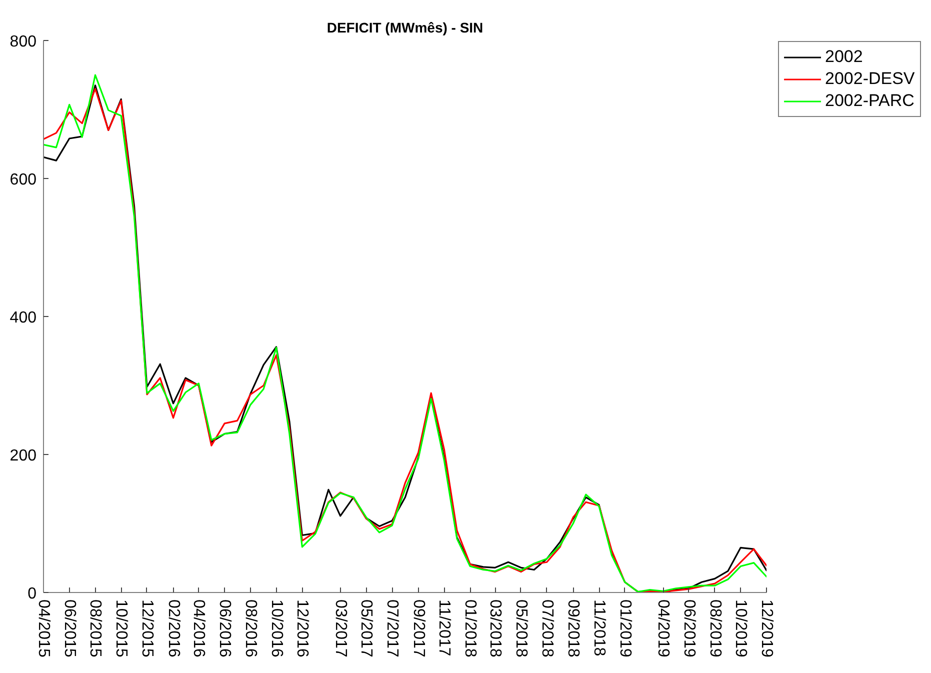  I want to click on x-tick-label: 12/2015, so click(147, 629).